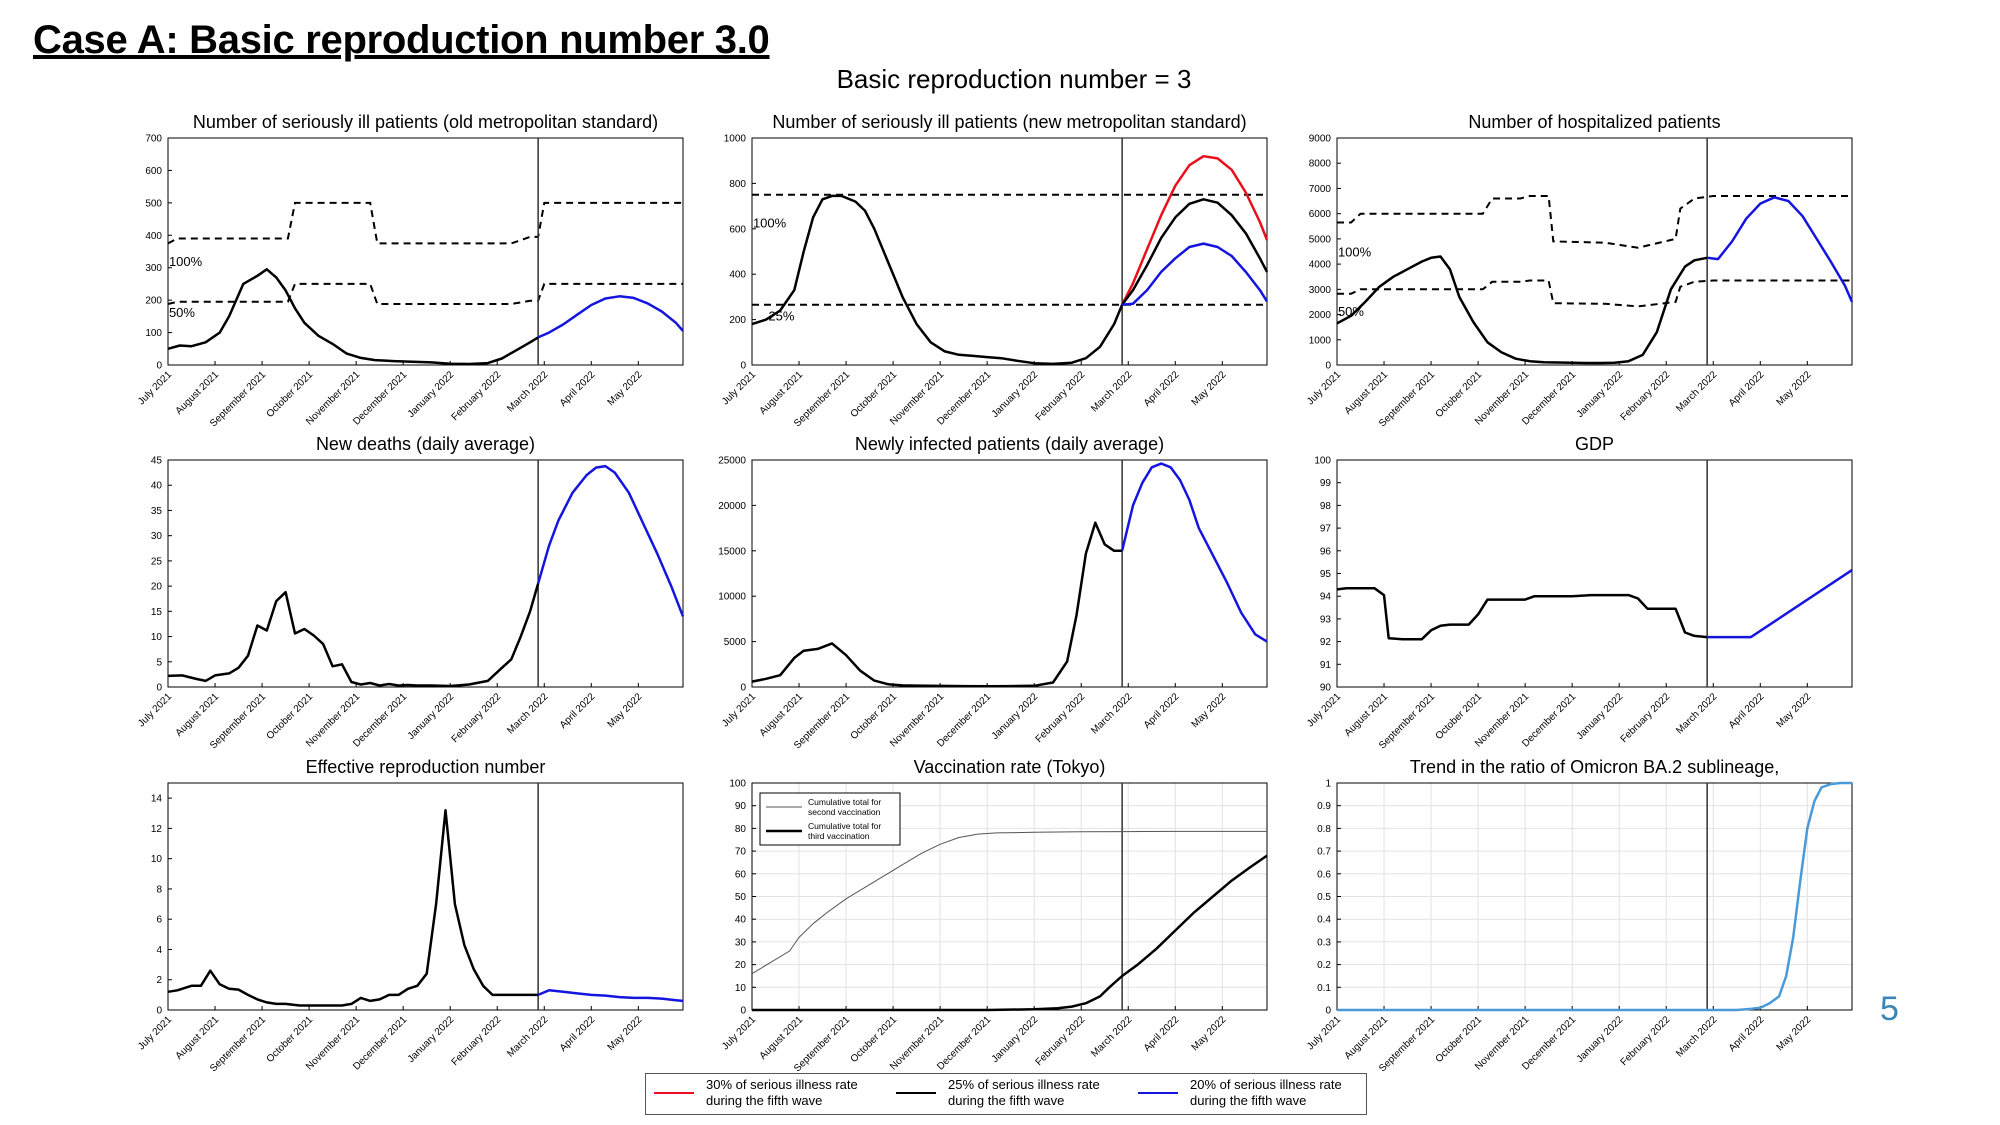 The image size is (2000, 1125). Describe the element at coordinates (1320, 139) in the screenshot. I see `y-tick-label: 9000` at that location.